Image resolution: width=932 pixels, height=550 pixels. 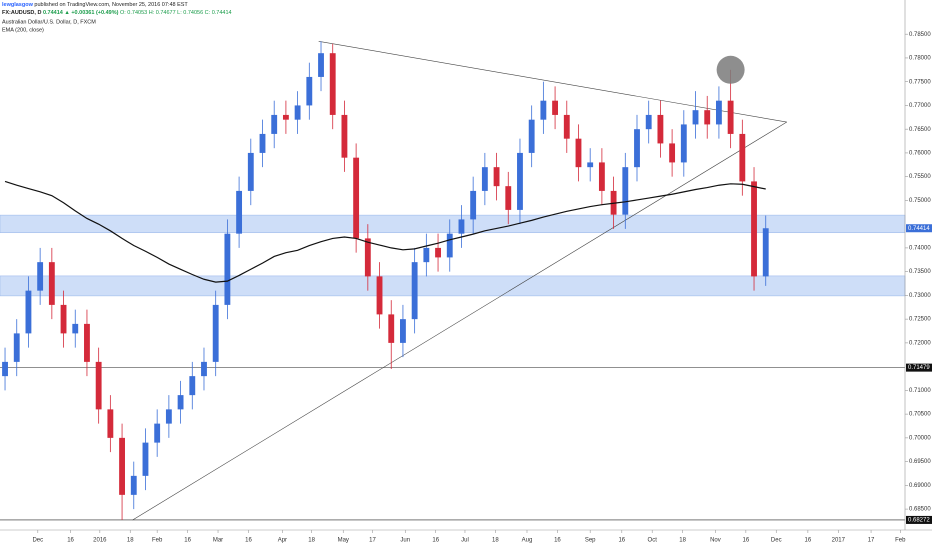 I want to click on y-tick-label: 0.72500, so click(x=920, y=320).